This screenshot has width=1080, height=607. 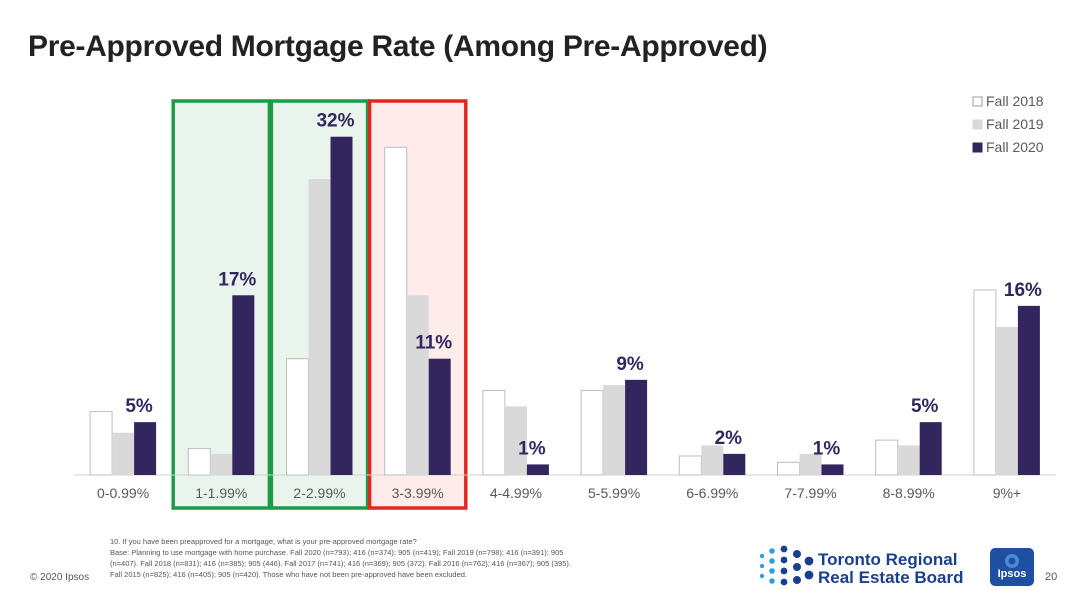 I want to click on x-tick-label: 8-8.99%, so click(x=909, y=493).